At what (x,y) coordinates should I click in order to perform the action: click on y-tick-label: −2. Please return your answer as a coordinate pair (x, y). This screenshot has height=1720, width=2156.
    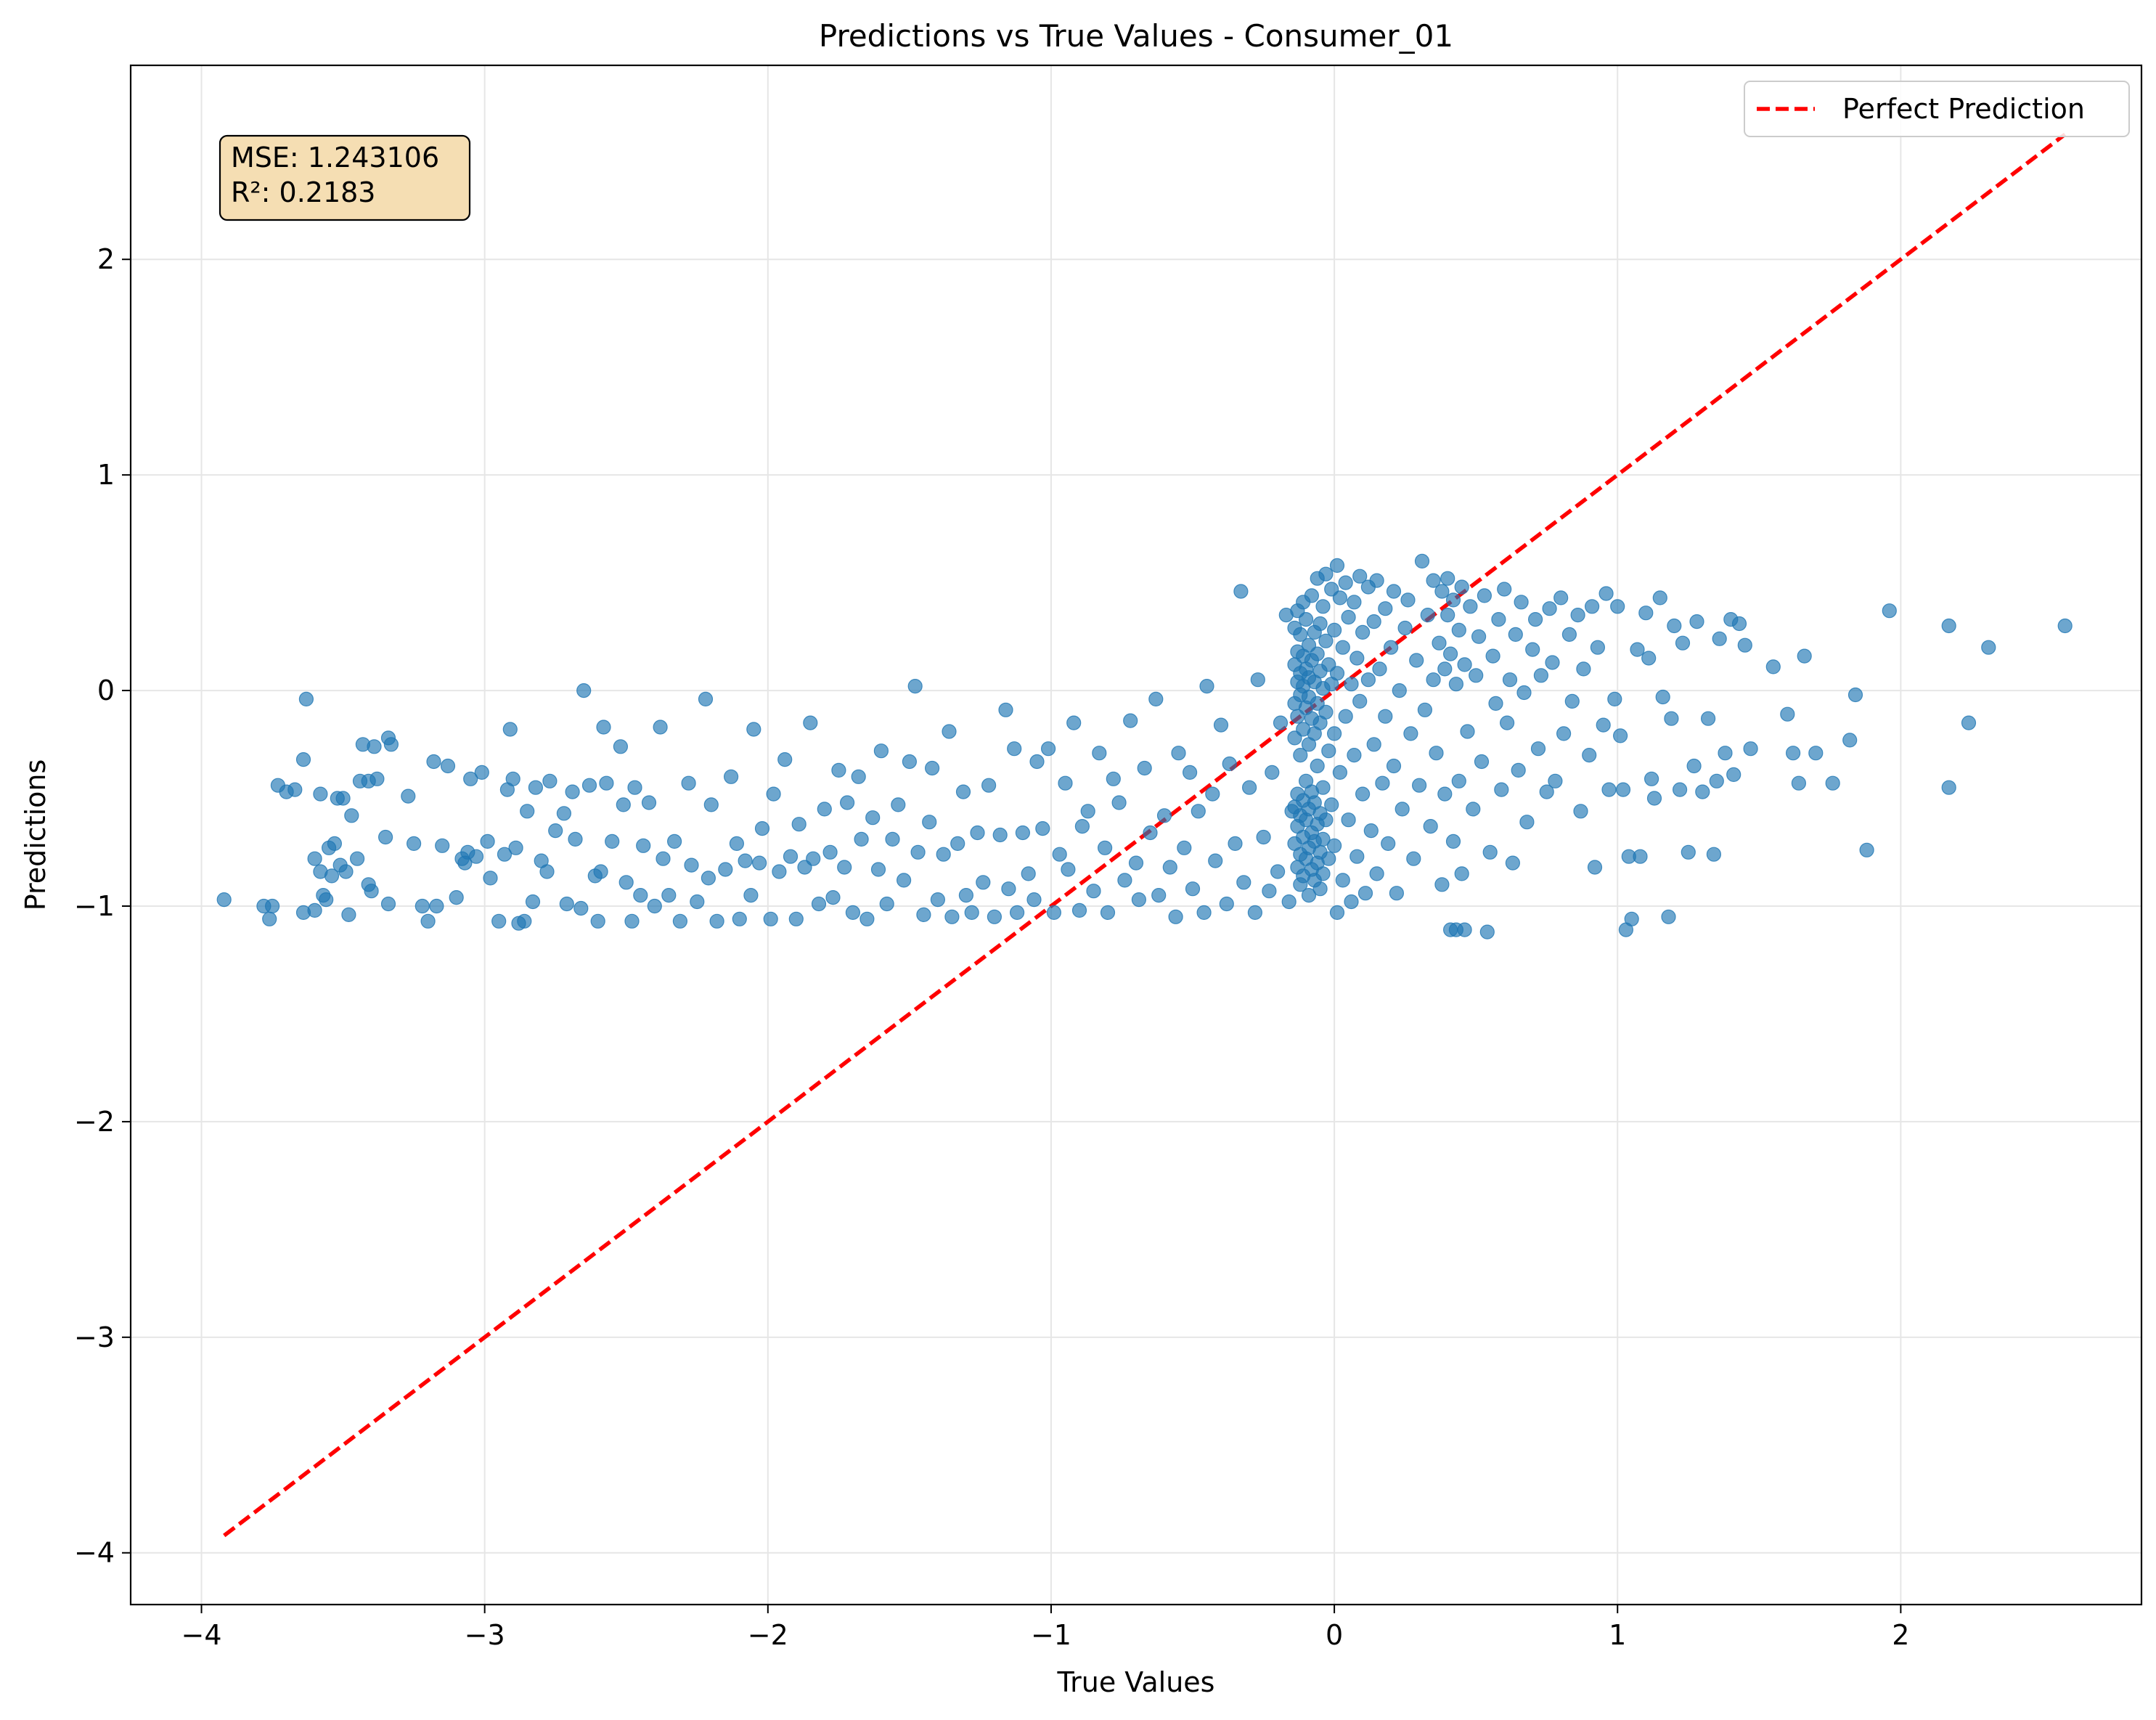
    Looking at the image, I should click on (95, 1122).